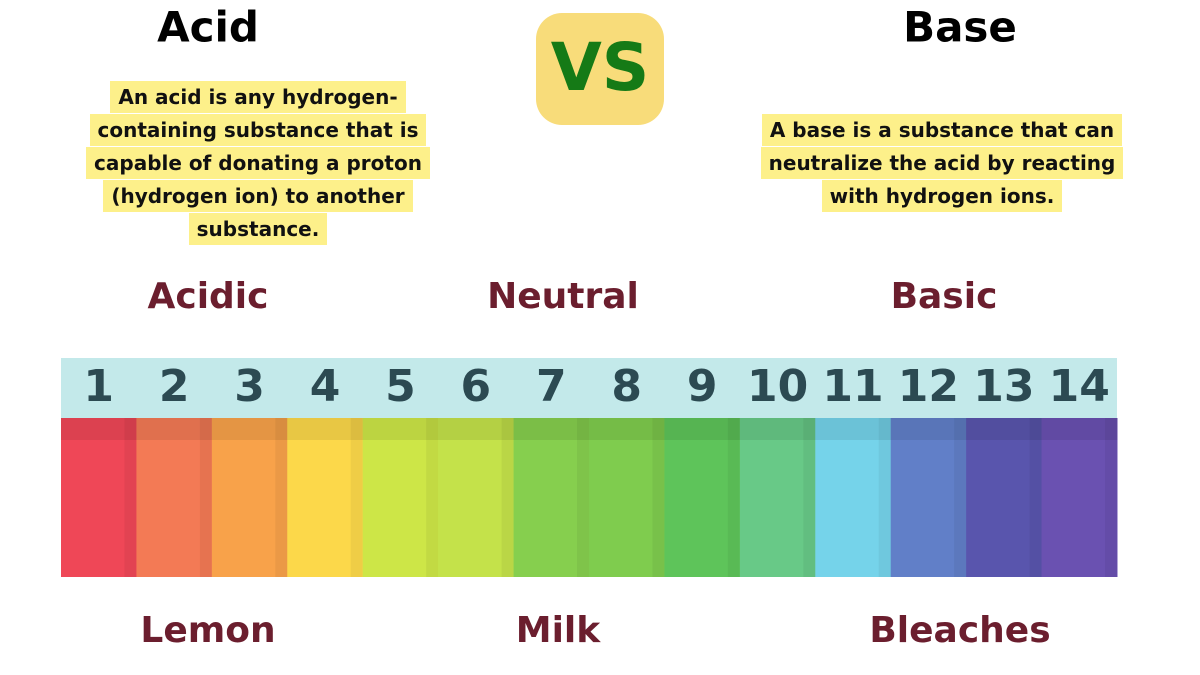 The image size is (1200, 675). I want to click on vs-text: VS, so click(600, 67).